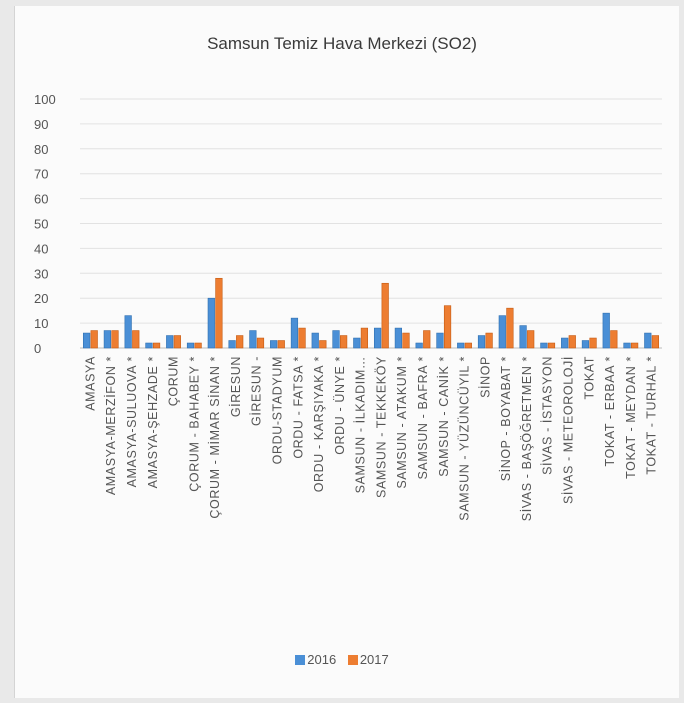  Describe the element at coordinates (111, 425) in the screenshot. I see `x-tick-label: AMASYA-MERZİFON *` at that location.